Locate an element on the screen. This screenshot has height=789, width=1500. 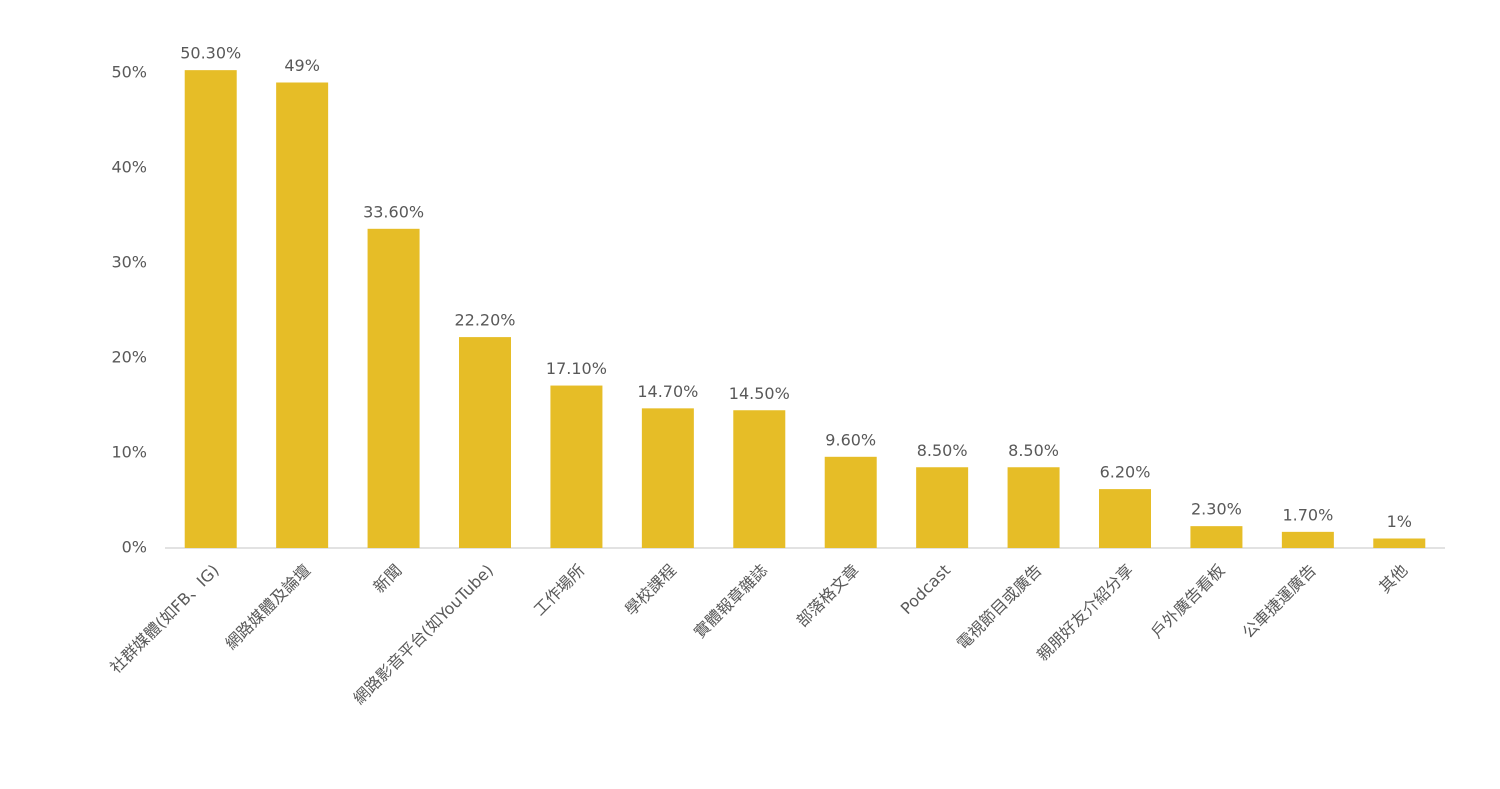
y-tick-label: 10% is located at coordinates (129, 452).